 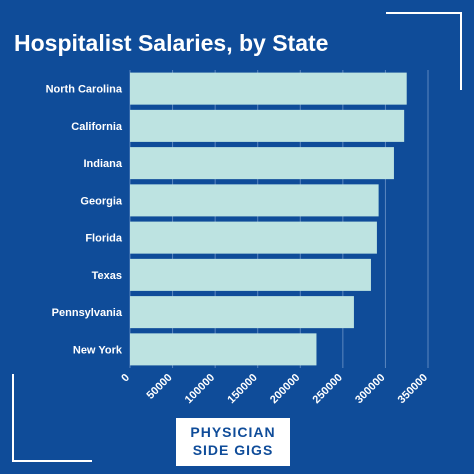 I want to click on x-tick-label-0: 0, so click(x=125, y=378).